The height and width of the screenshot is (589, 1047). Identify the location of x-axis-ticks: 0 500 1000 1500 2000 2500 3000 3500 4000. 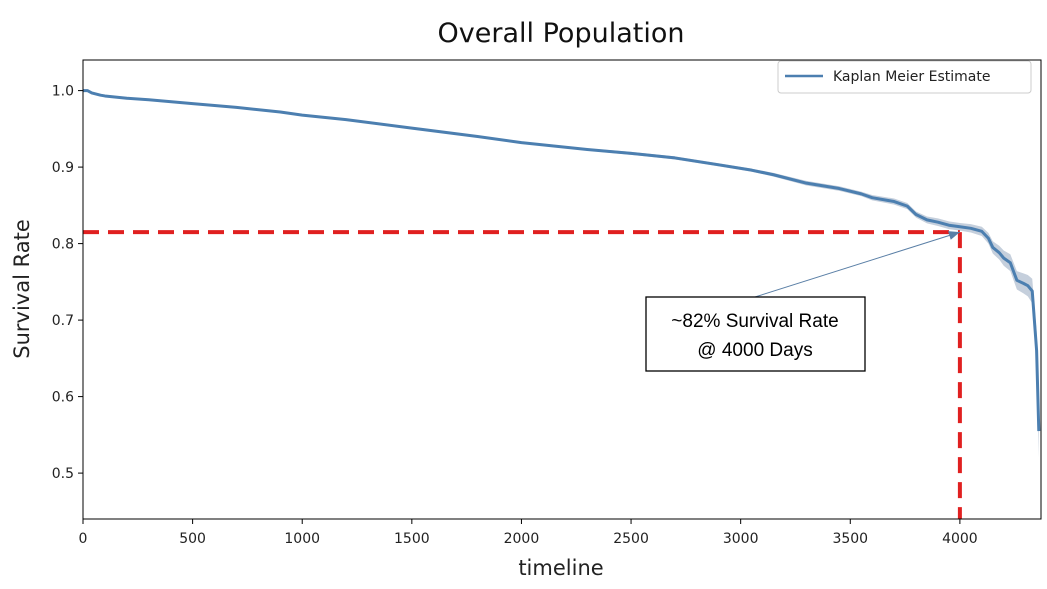
(528, 533).